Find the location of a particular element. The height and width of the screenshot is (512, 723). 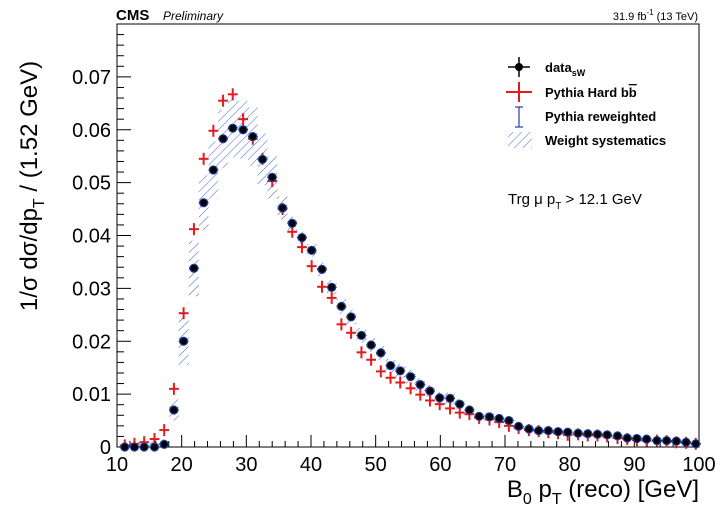

y-tick-label: 0.06 is located at coordinates (91, 131).